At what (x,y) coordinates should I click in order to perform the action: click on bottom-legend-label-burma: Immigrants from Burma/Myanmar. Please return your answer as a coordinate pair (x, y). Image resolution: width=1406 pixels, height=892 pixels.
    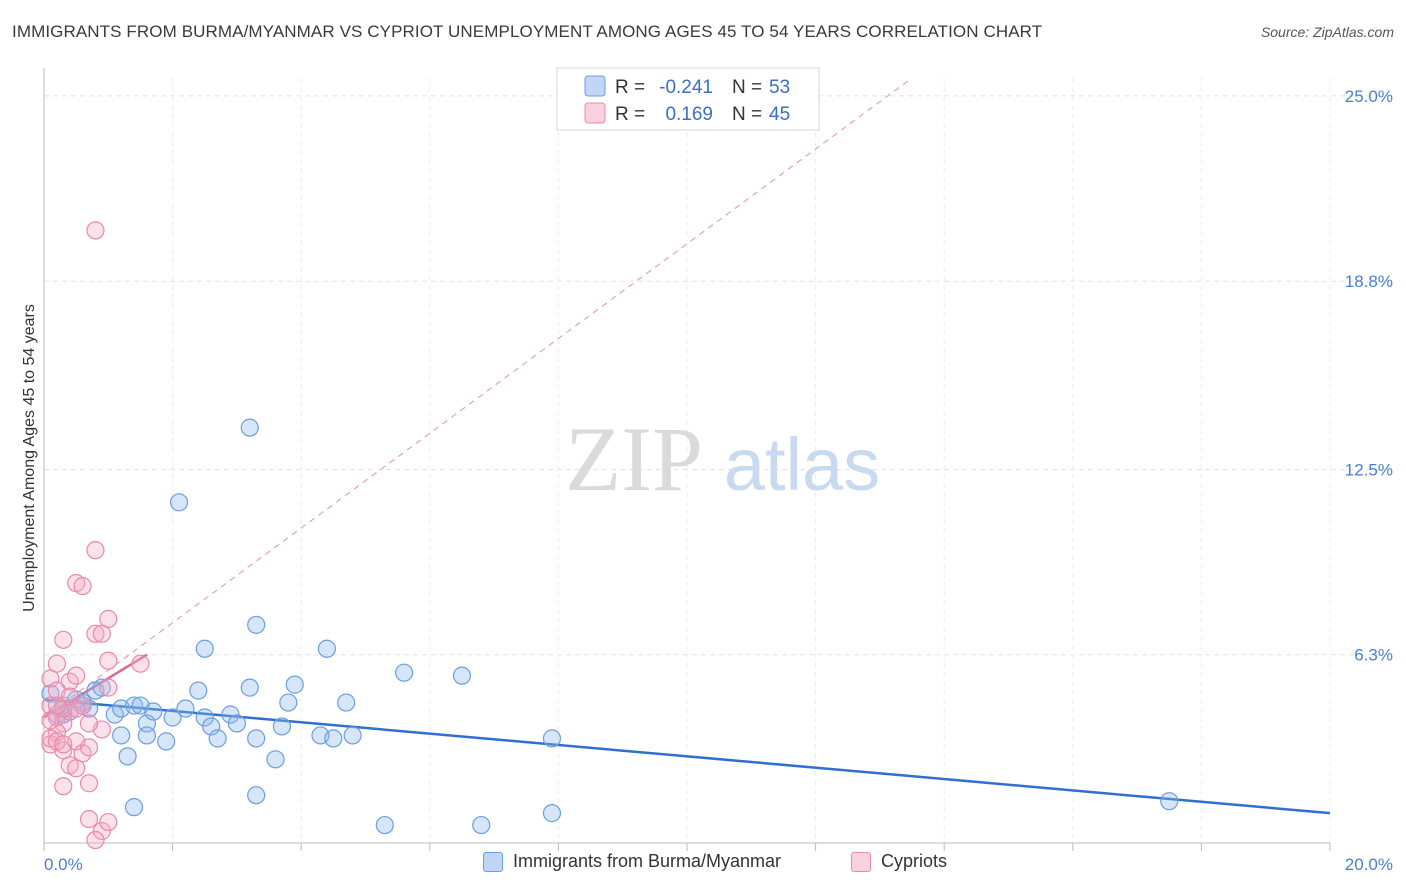
    Looking at the image, I should click on (647, 861).